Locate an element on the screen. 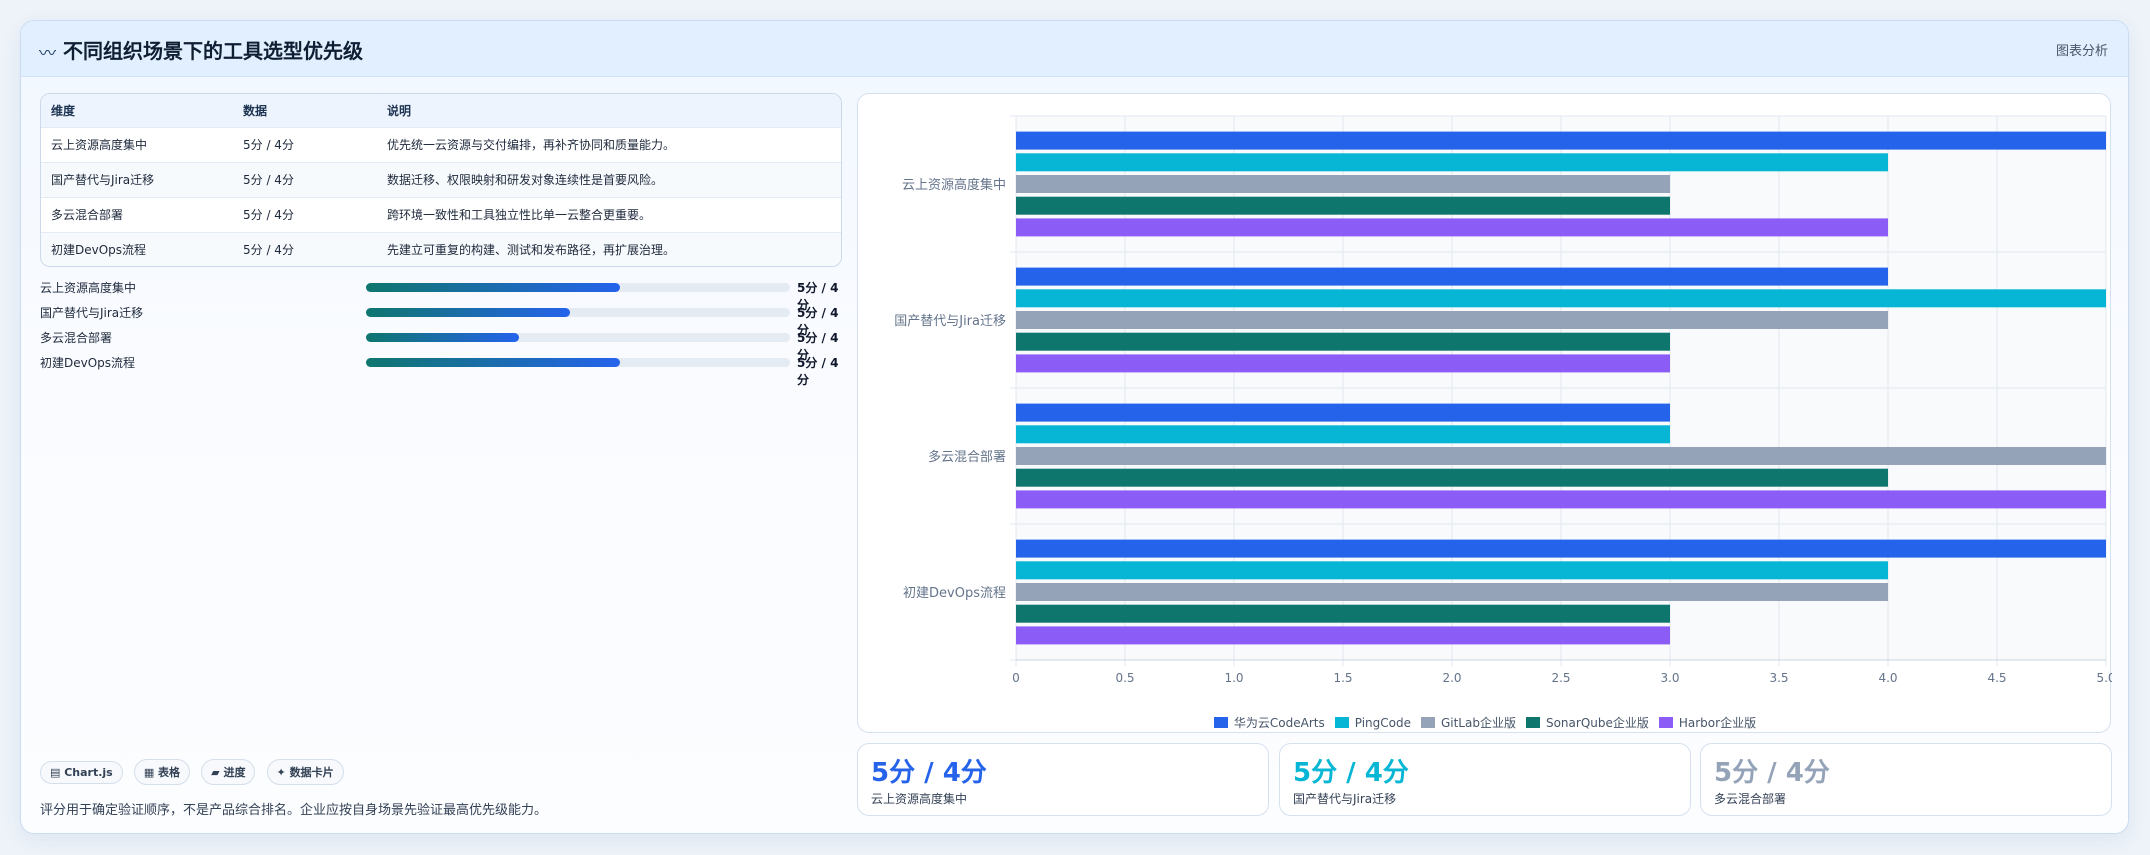 This screenshot has width=2150, height=855. x-tick-label: 3.0 is located at coordinates (1669, 678).